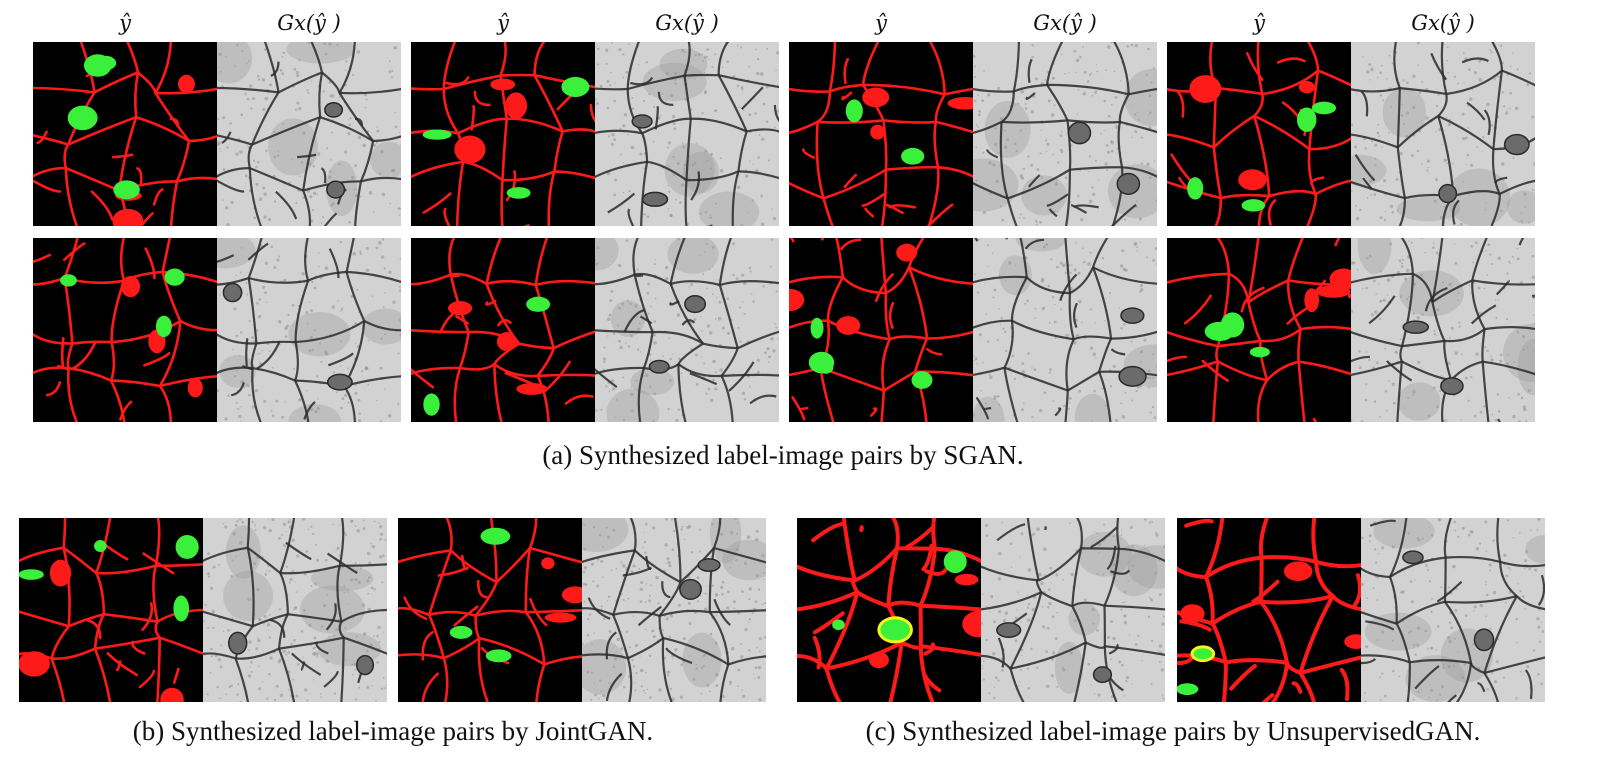 This screenshot has height=773, width=1602. Describe the element at coordinates (1259, 23) in the screenshot. I see `column-header-label-map-4: ŷ` at that location.